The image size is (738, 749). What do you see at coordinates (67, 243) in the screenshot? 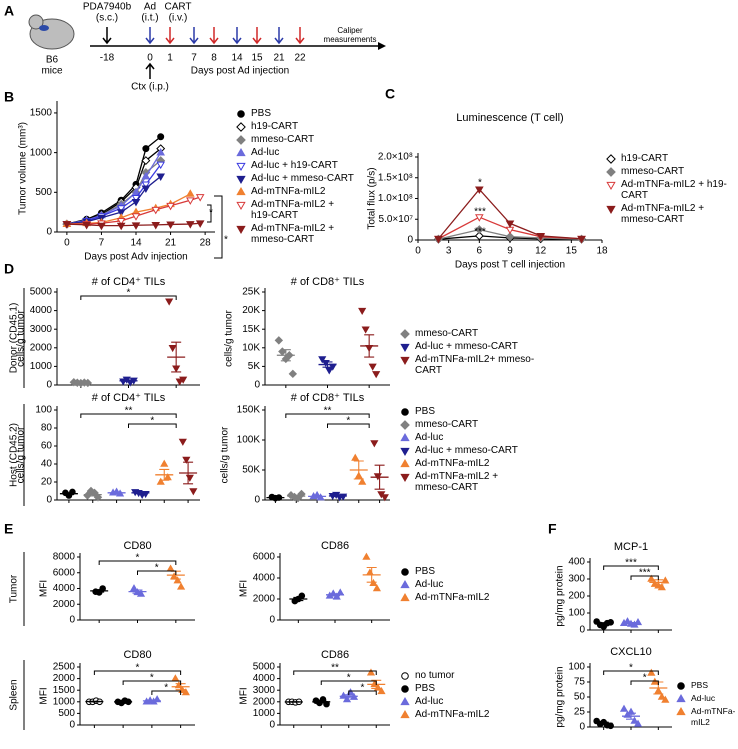
I see `x-tick-label: 0` at bounding box center [67, 243].